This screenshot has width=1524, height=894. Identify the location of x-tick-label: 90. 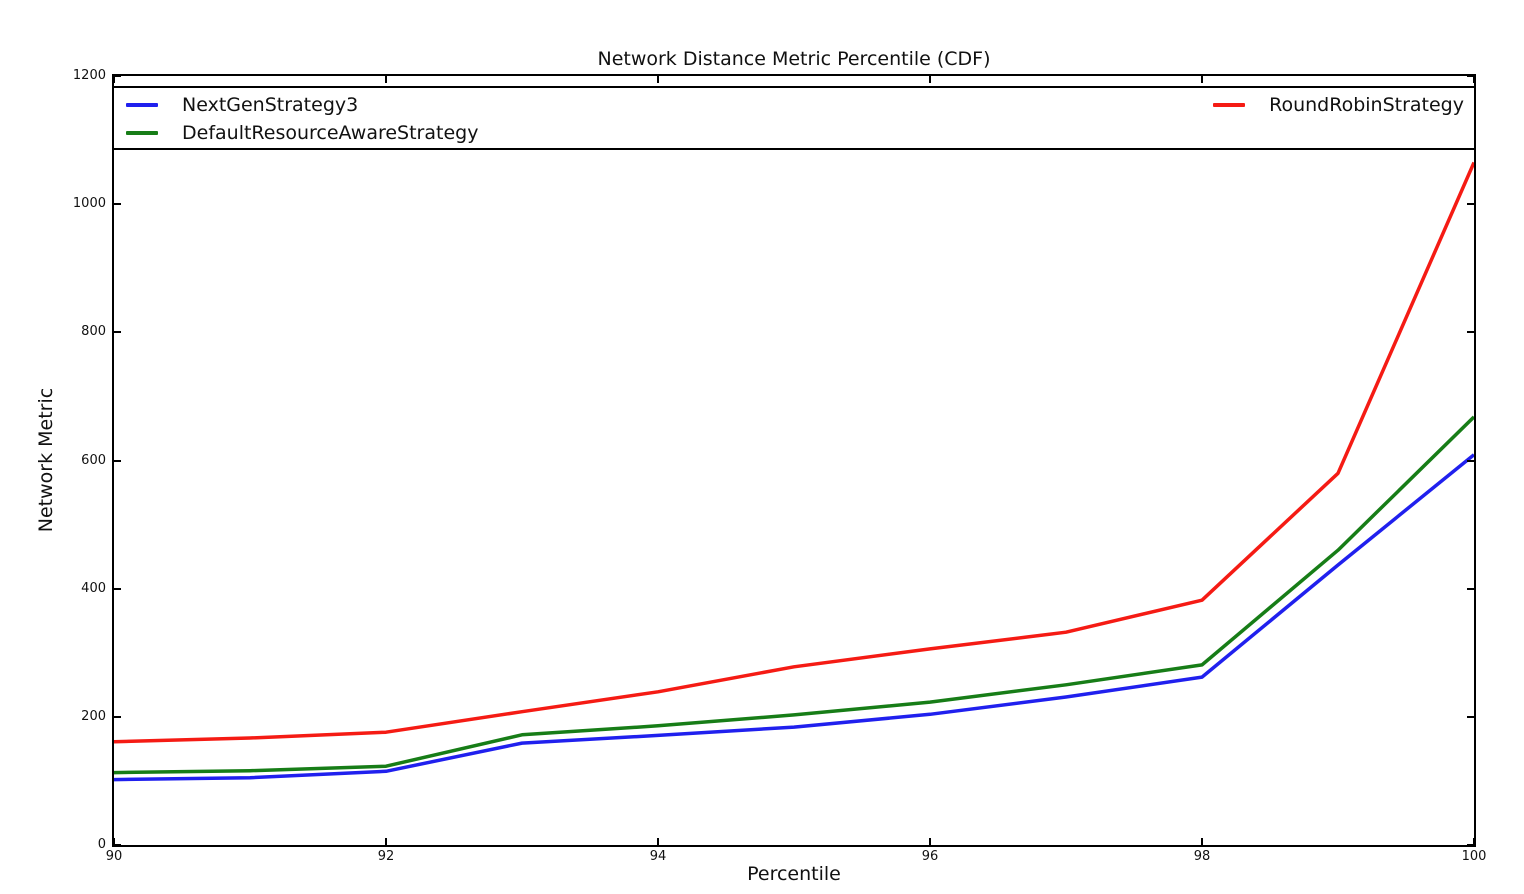
(114, 856).